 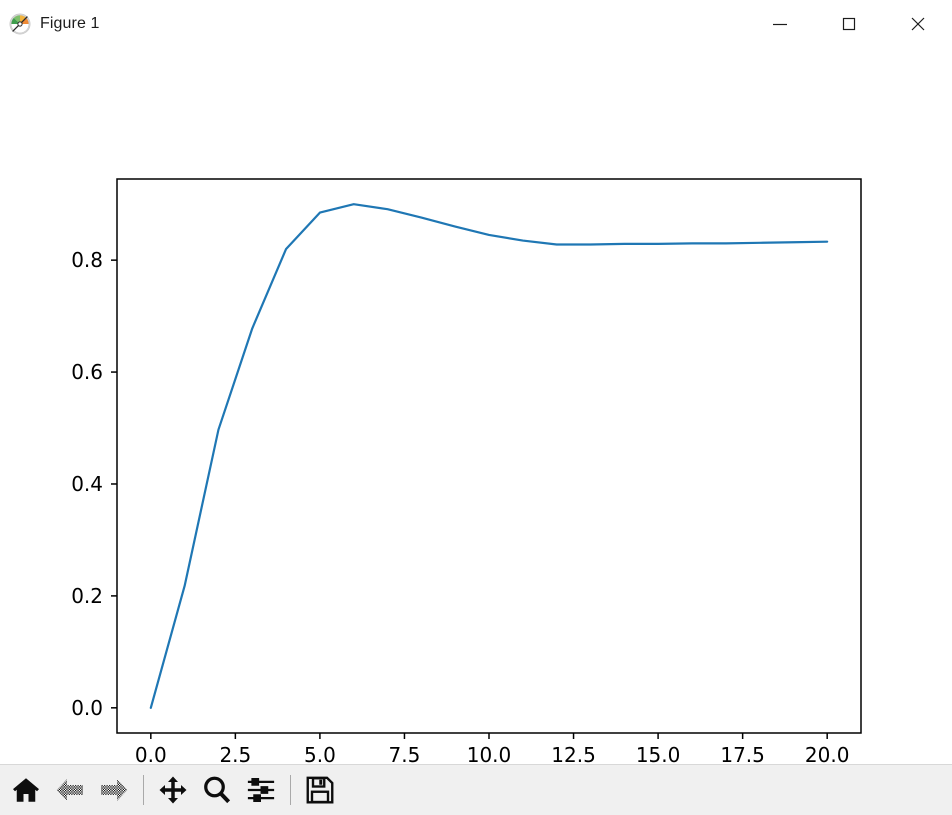 I want to click on x-tick-label: 17.5, so click(x=742, y=753).